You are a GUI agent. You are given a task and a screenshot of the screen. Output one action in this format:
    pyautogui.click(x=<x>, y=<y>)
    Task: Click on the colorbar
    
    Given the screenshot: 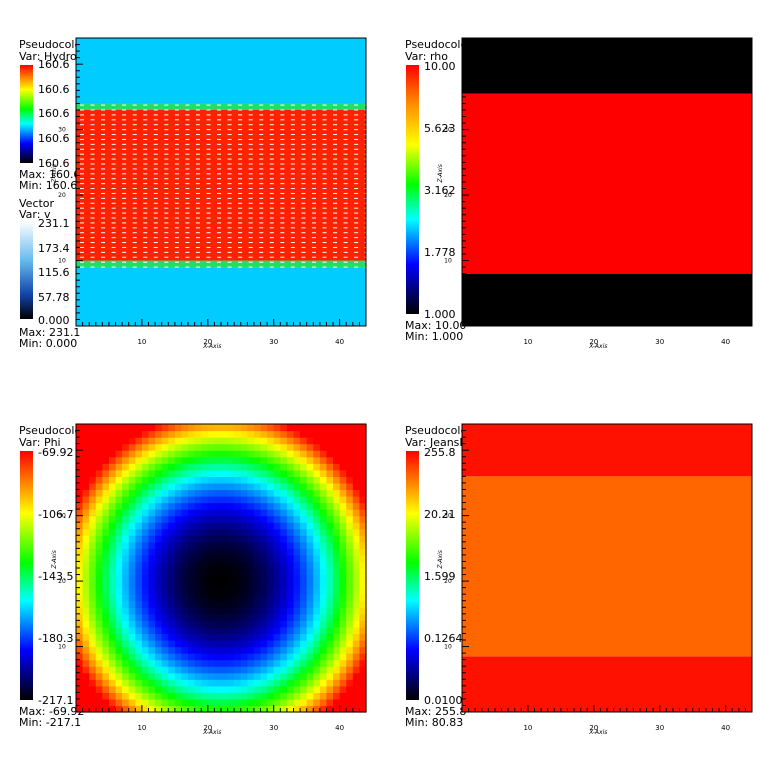 What is the action you would take?
    pyautogui.click(x=412, y=189)
    